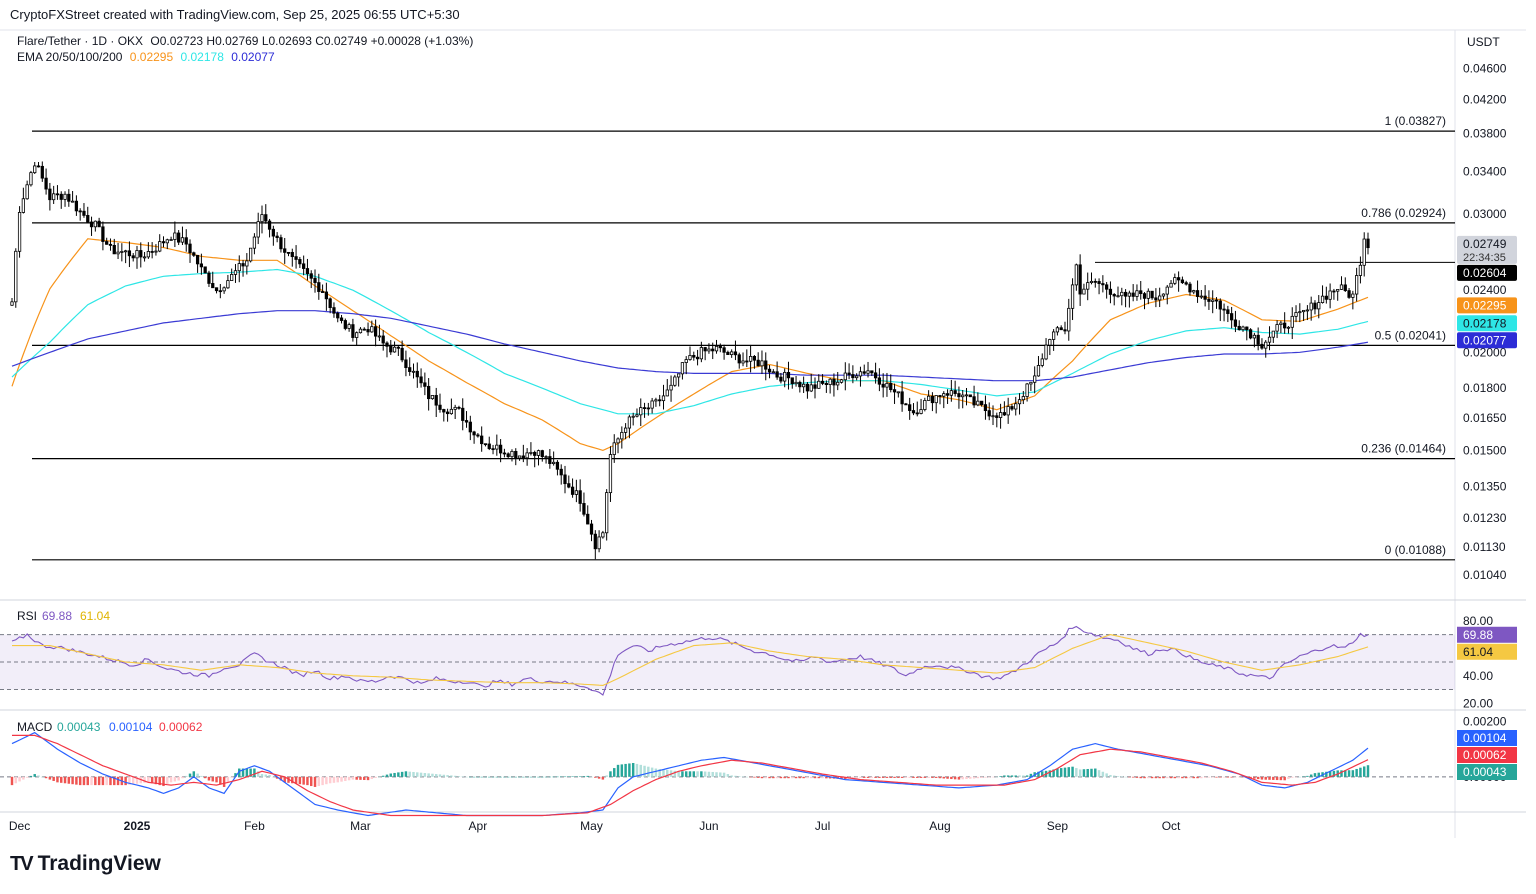  I want to click on y-tick-label: 0.01230, so click(1485, 518).